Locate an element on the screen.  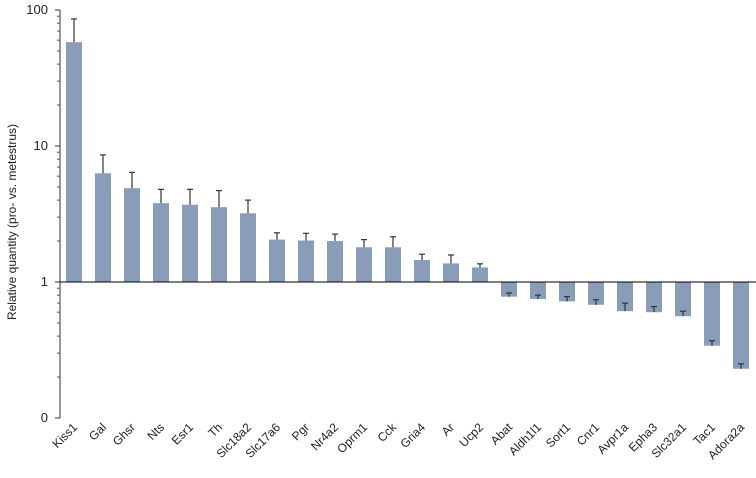
bar-nts is located at coordinates (161, 242).